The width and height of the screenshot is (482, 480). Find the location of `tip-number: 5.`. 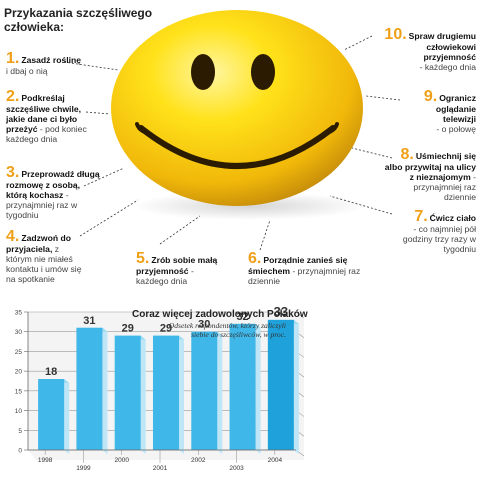

tip-number: 5. is located at coordinates (143, 258).